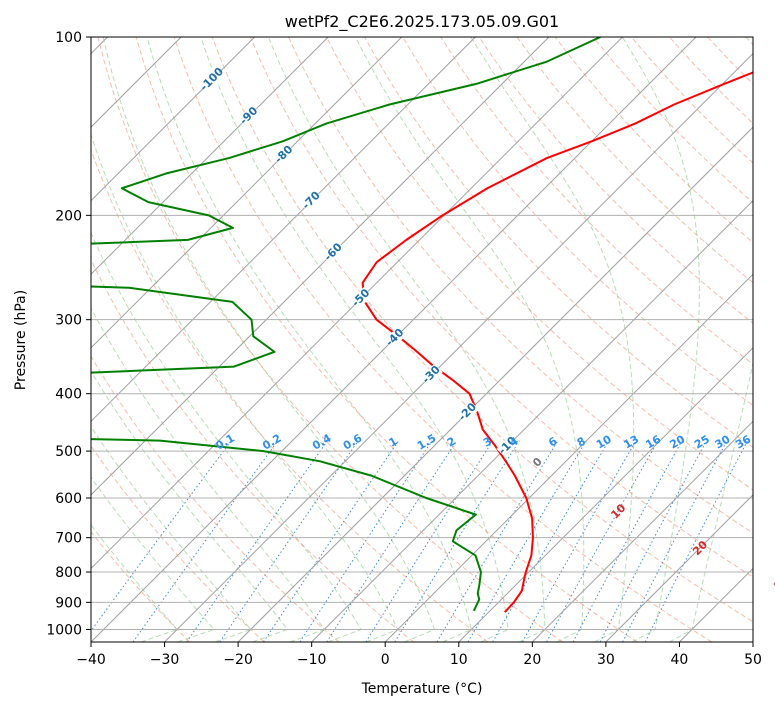  Describe the element at coordinates (773, 582) in the screenshot. I see `moist-adiabat-label: 30` at that location.